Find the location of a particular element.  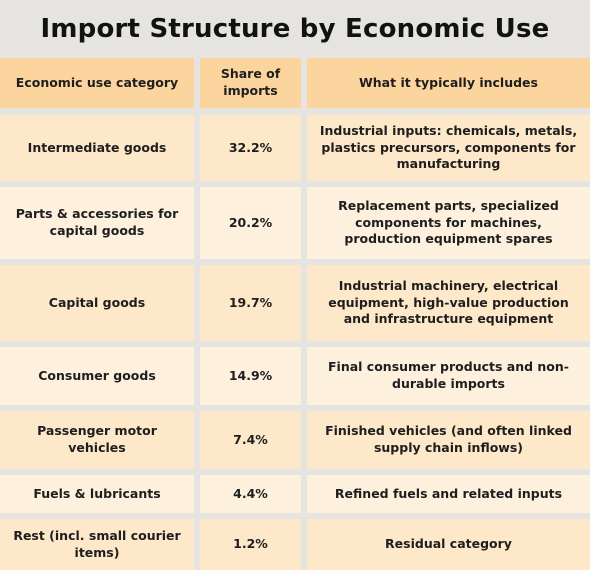

page-title: Import Structure by Economic Use is located at coordinates (295, 29).